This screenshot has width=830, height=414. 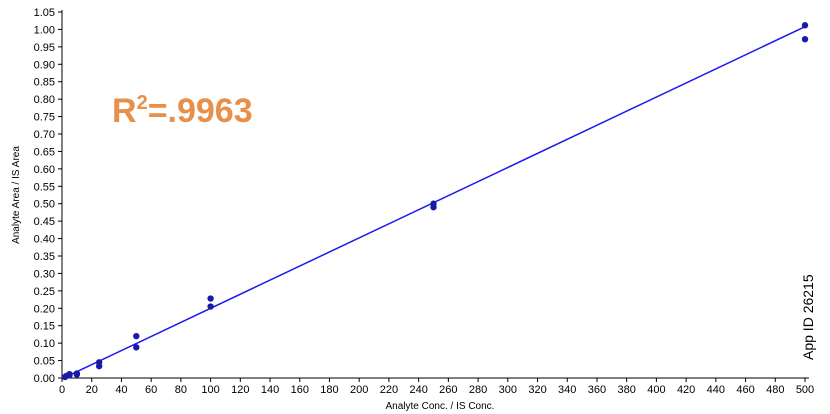 I want to click on x-tick-label: 180, so click(x=329, y=390).